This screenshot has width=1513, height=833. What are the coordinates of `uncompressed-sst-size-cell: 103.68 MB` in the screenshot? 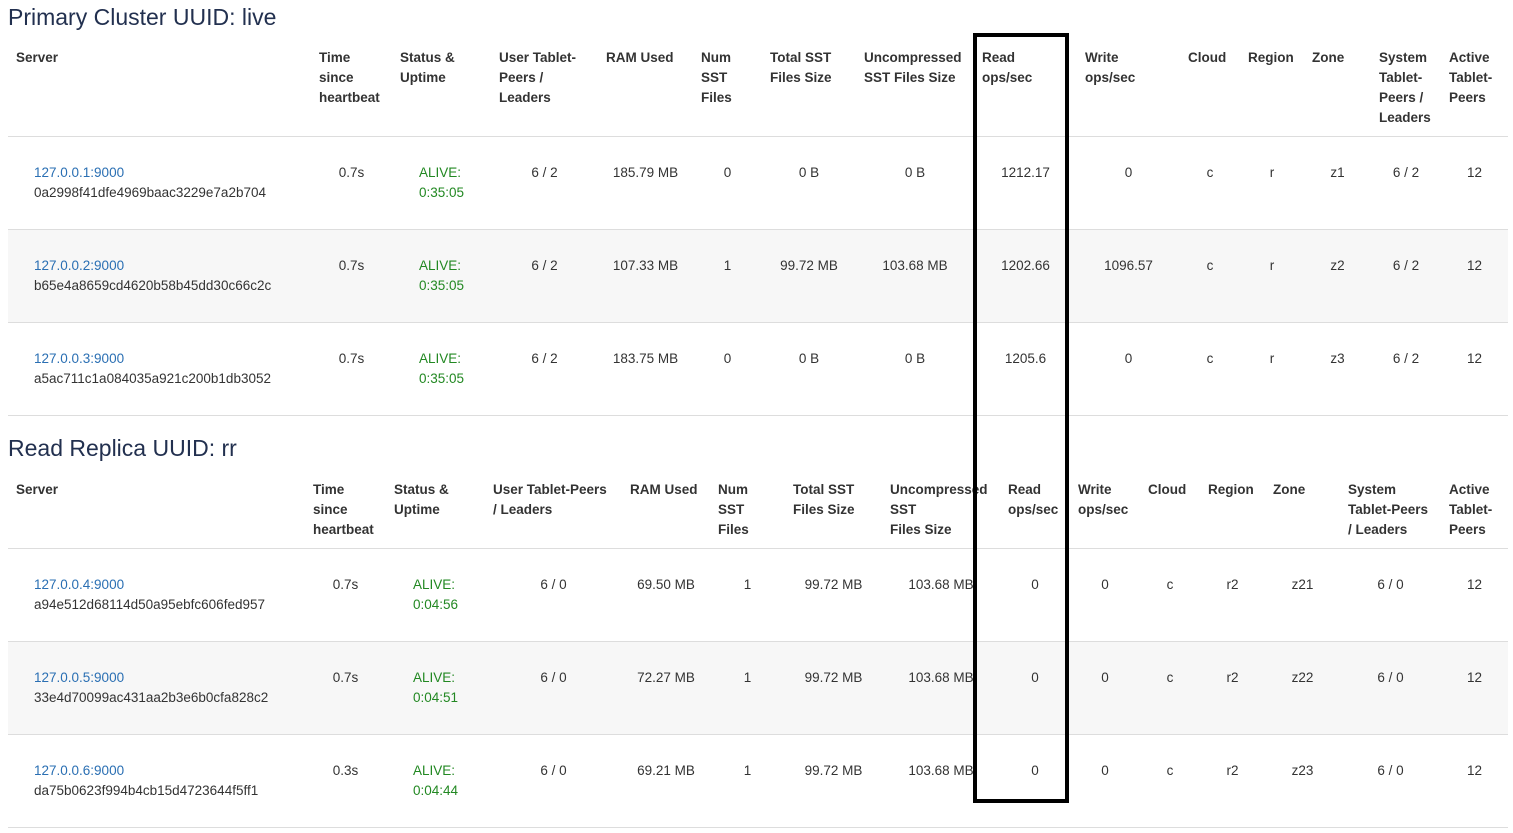 It's located at (941, 688).